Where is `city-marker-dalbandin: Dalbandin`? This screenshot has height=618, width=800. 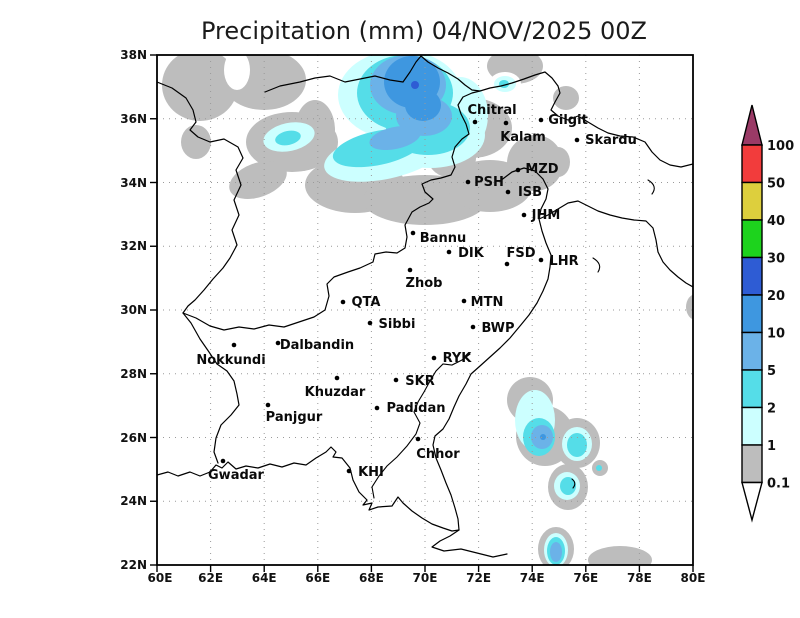
city-marker-dalbandin: Dalbandin is located at coordinates (314, 345).